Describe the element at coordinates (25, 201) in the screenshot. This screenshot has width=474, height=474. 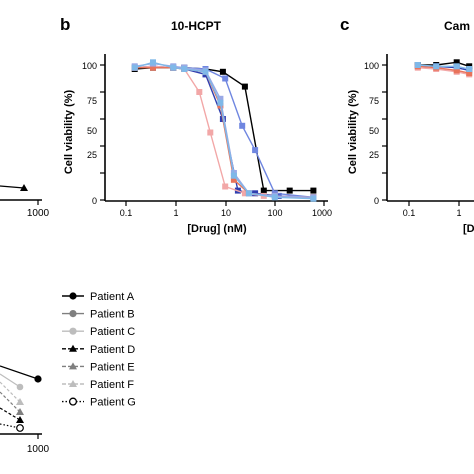
I see `panel-a: 1000` at that location.